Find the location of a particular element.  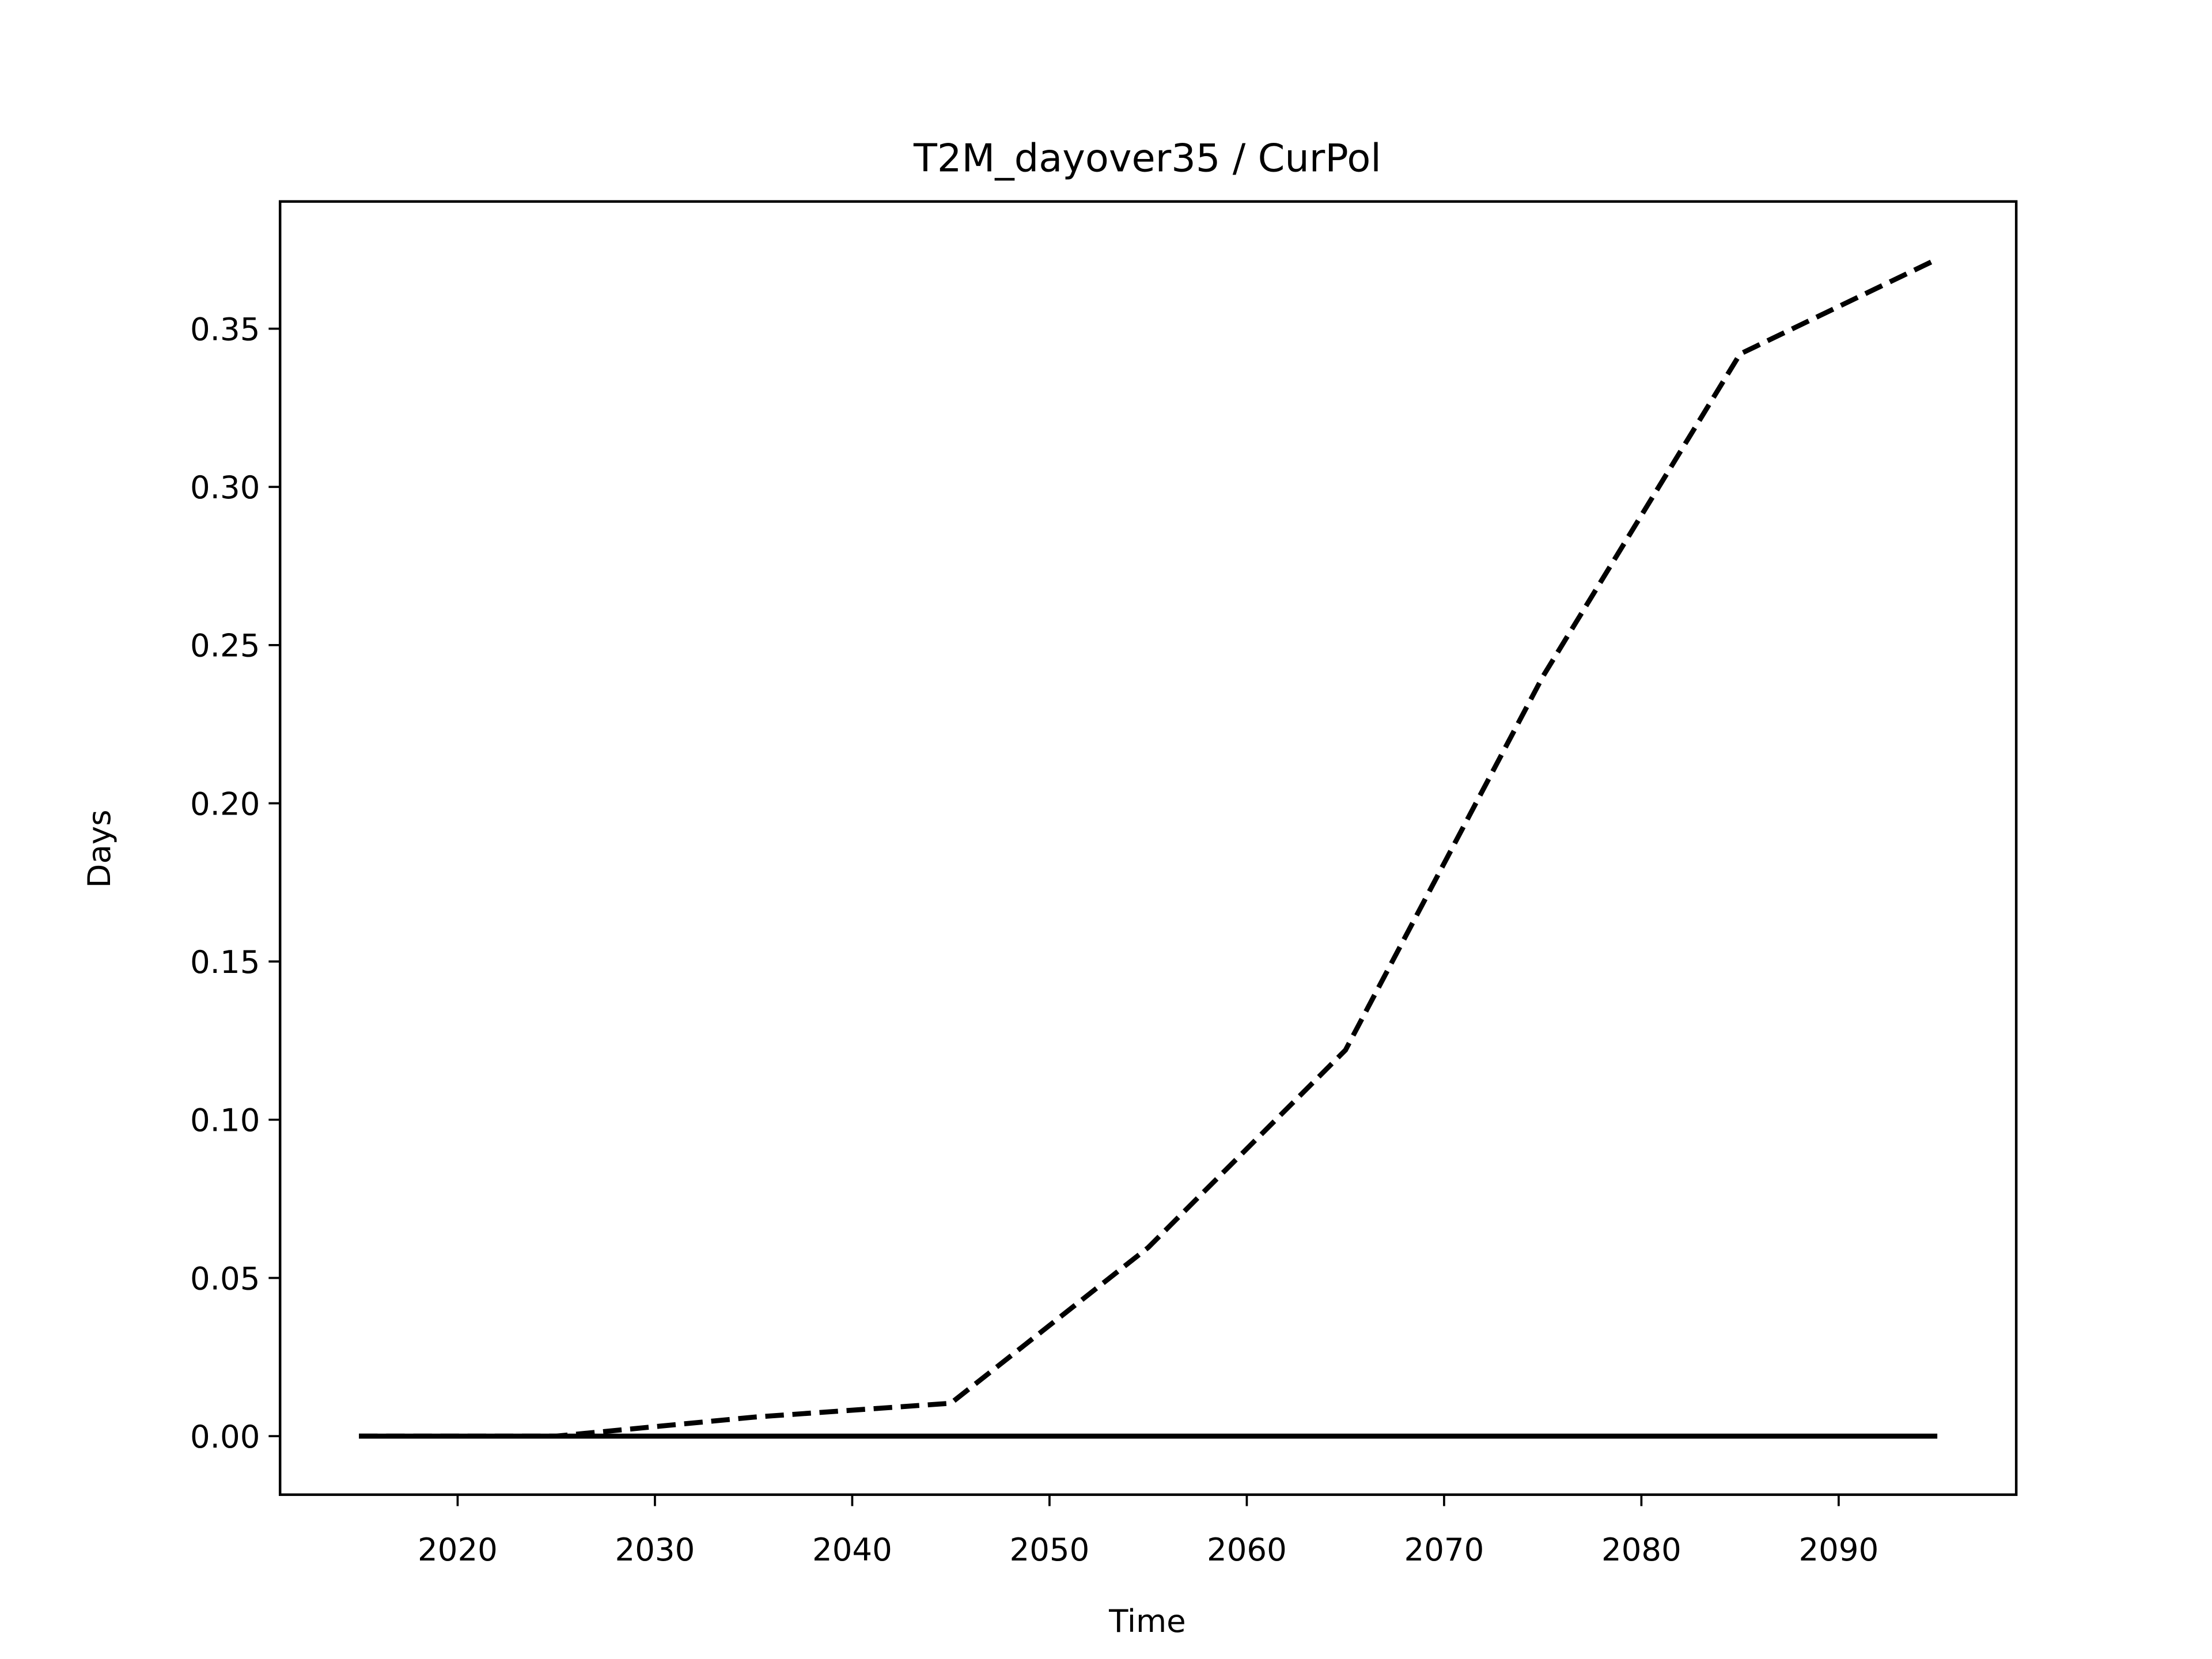

x-tick-label: 2020 is located at coordinates (458, 1549).